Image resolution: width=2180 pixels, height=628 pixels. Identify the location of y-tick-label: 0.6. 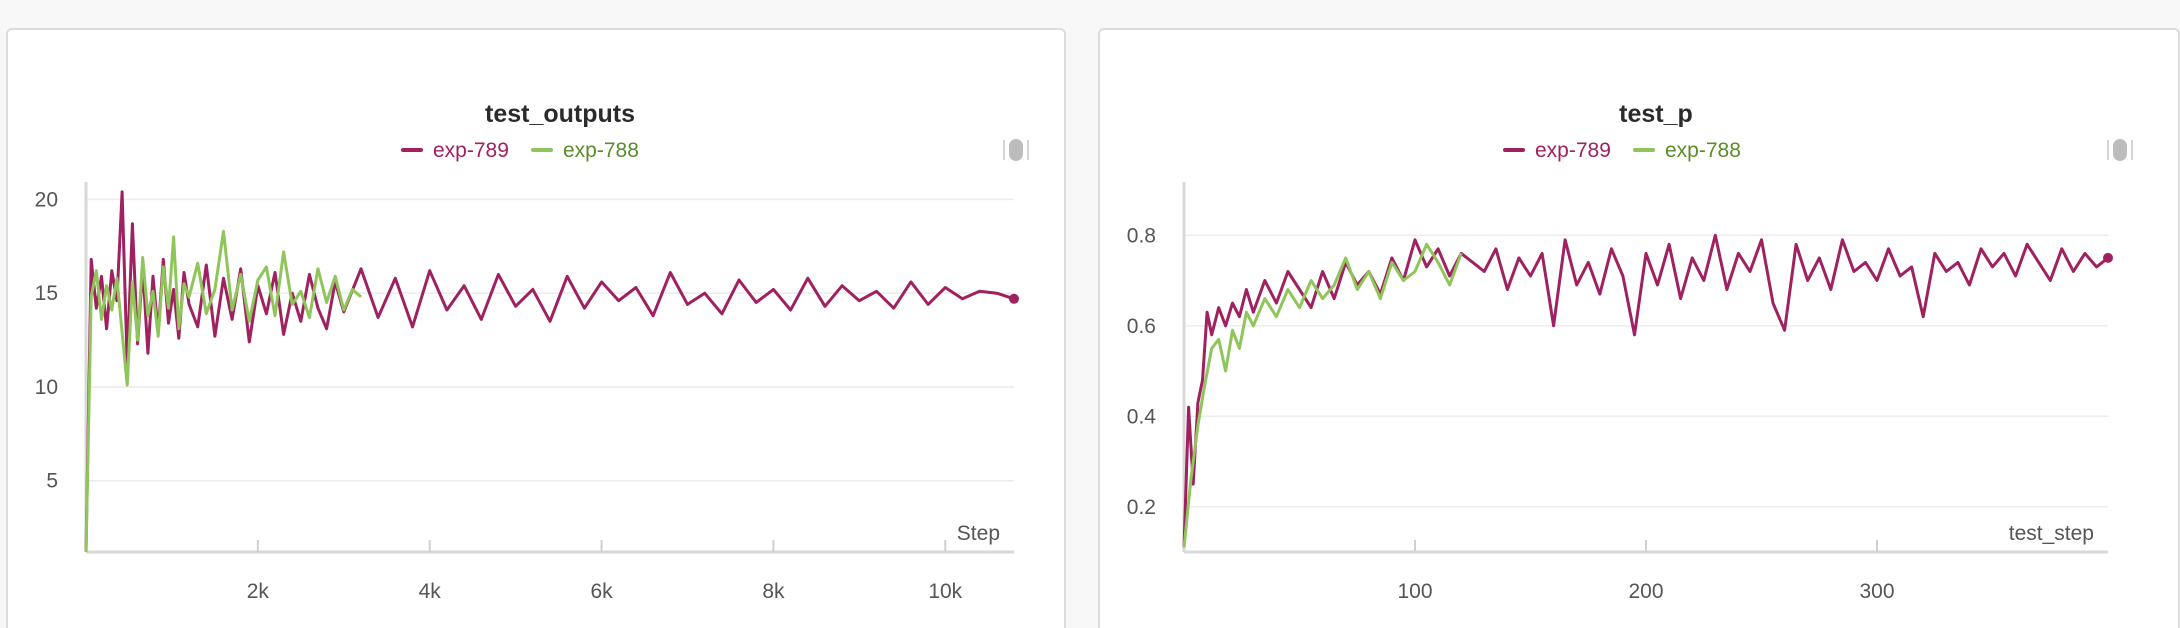
(1141, 326).